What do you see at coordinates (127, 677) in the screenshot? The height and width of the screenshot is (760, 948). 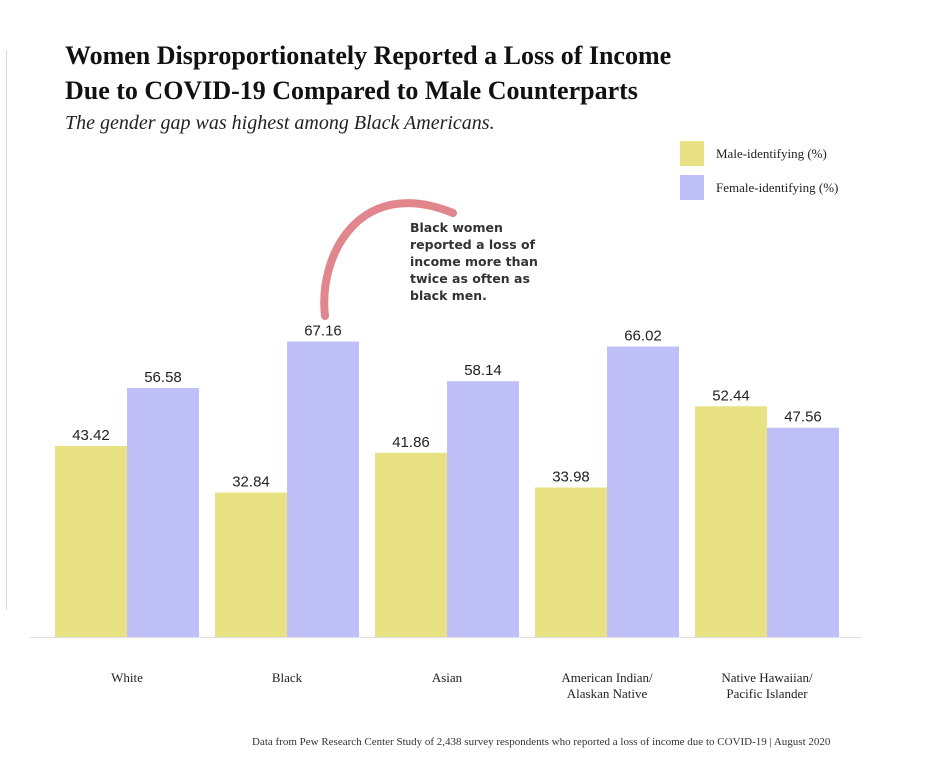 I see `category-label-0: White` at bounding box center [127, 677].